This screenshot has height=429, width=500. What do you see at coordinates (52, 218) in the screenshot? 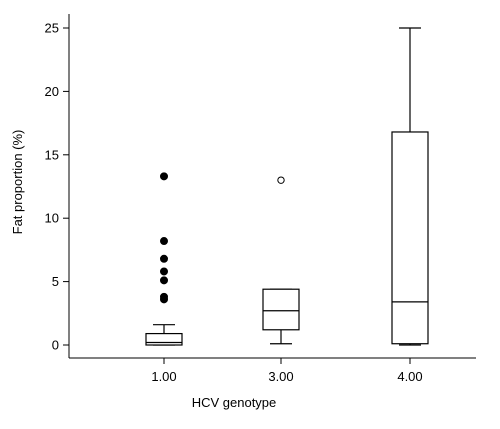
I see `y-tick-label: 10` at bounding box center [52, 218].